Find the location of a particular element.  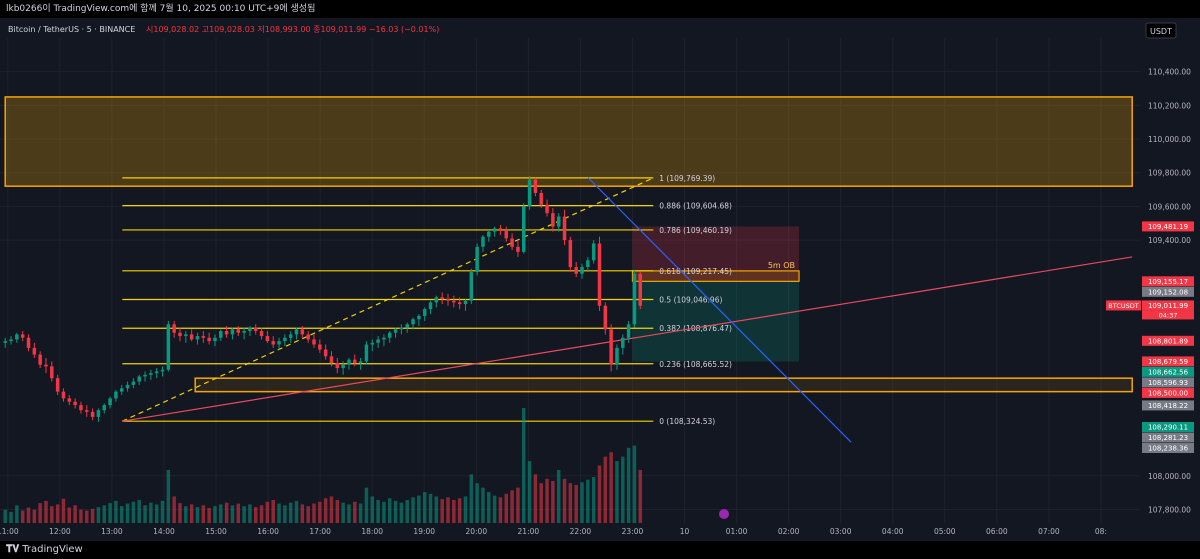

price-tick-label: 110,000.00 is located at coordinates (1169, 139).